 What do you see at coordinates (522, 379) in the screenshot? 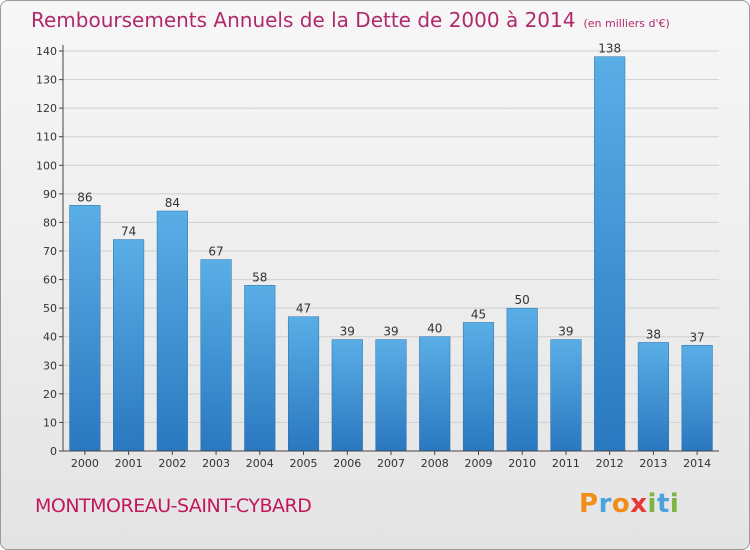
I see `bar-2010` at bounding box center [522, 379].